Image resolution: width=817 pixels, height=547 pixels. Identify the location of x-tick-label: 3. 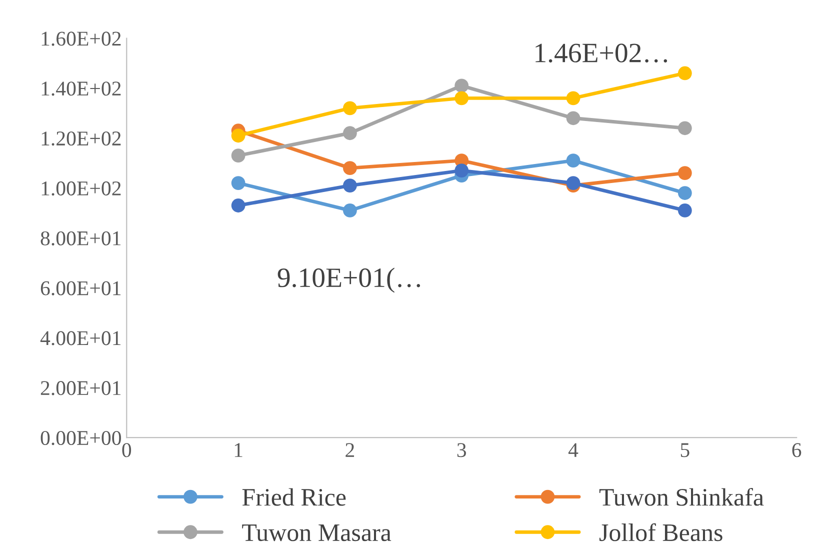
(461, 450).